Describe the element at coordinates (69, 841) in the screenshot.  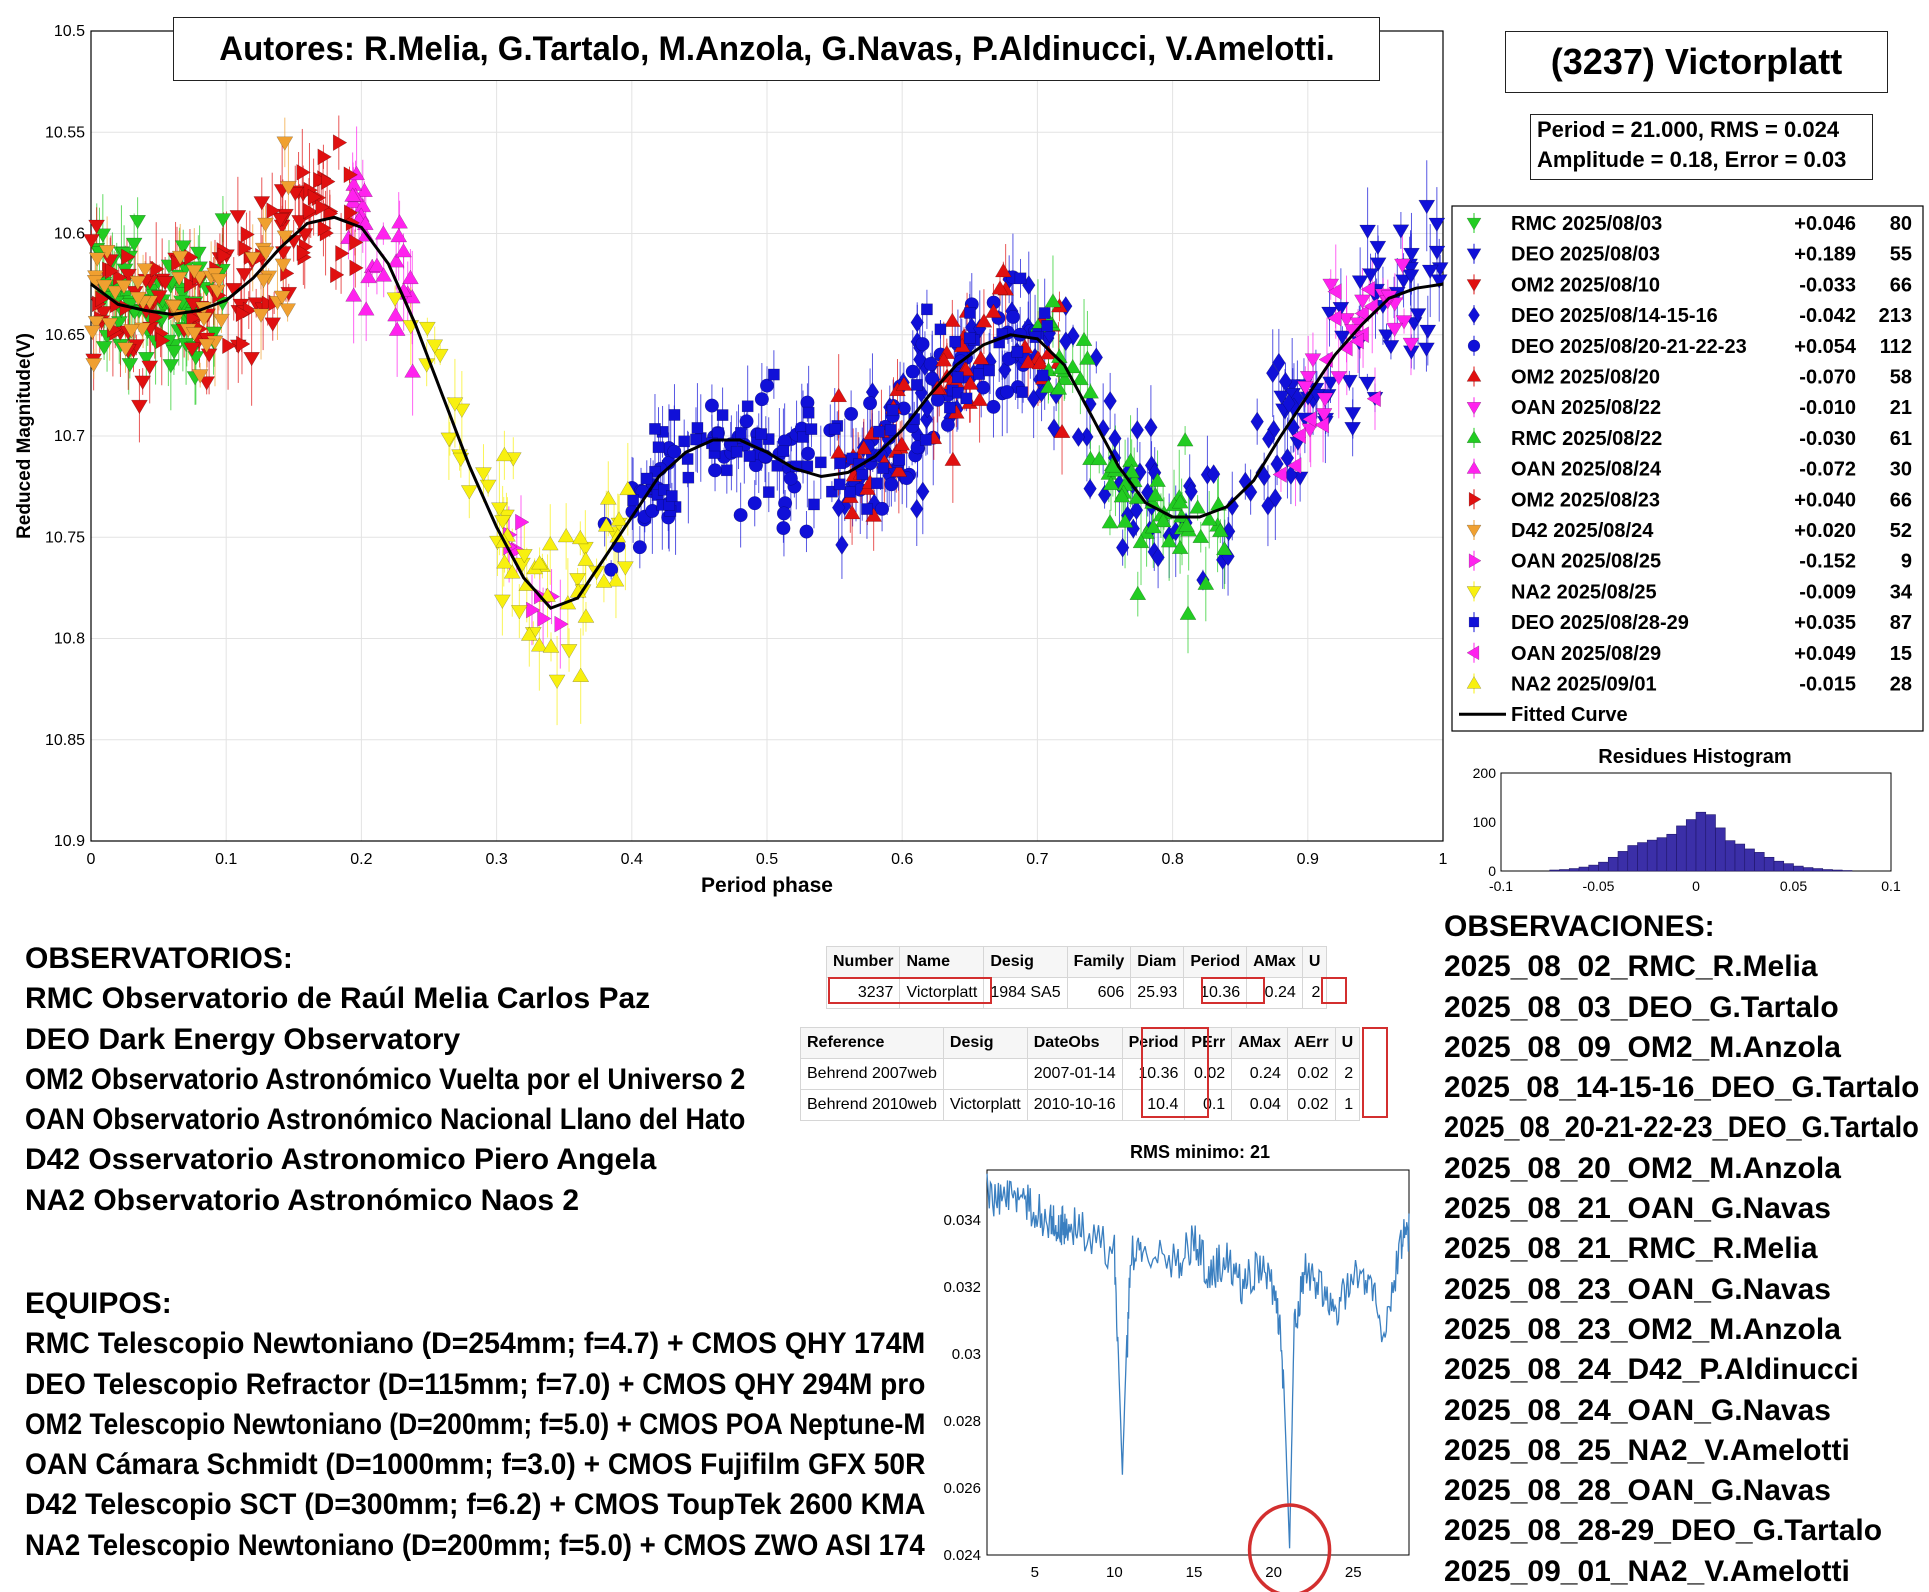
I see `y-tick-label: 10.9` at that location.